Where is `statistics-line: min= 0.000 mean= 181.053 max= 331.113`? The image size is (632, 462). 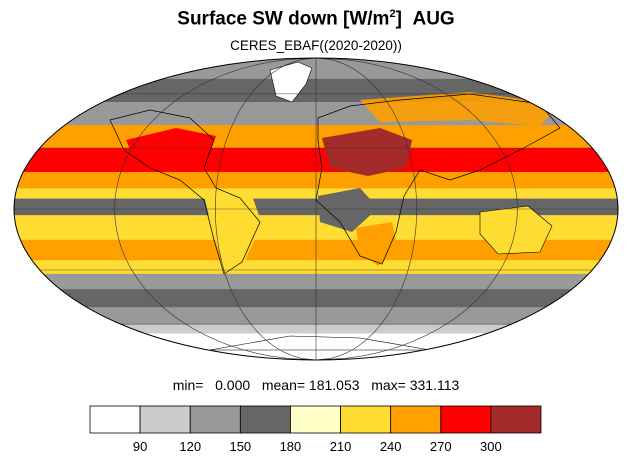
statistics-line: min= 0.000 mean= 181.053 max= 331.113 is located at coordinates (316, 385).